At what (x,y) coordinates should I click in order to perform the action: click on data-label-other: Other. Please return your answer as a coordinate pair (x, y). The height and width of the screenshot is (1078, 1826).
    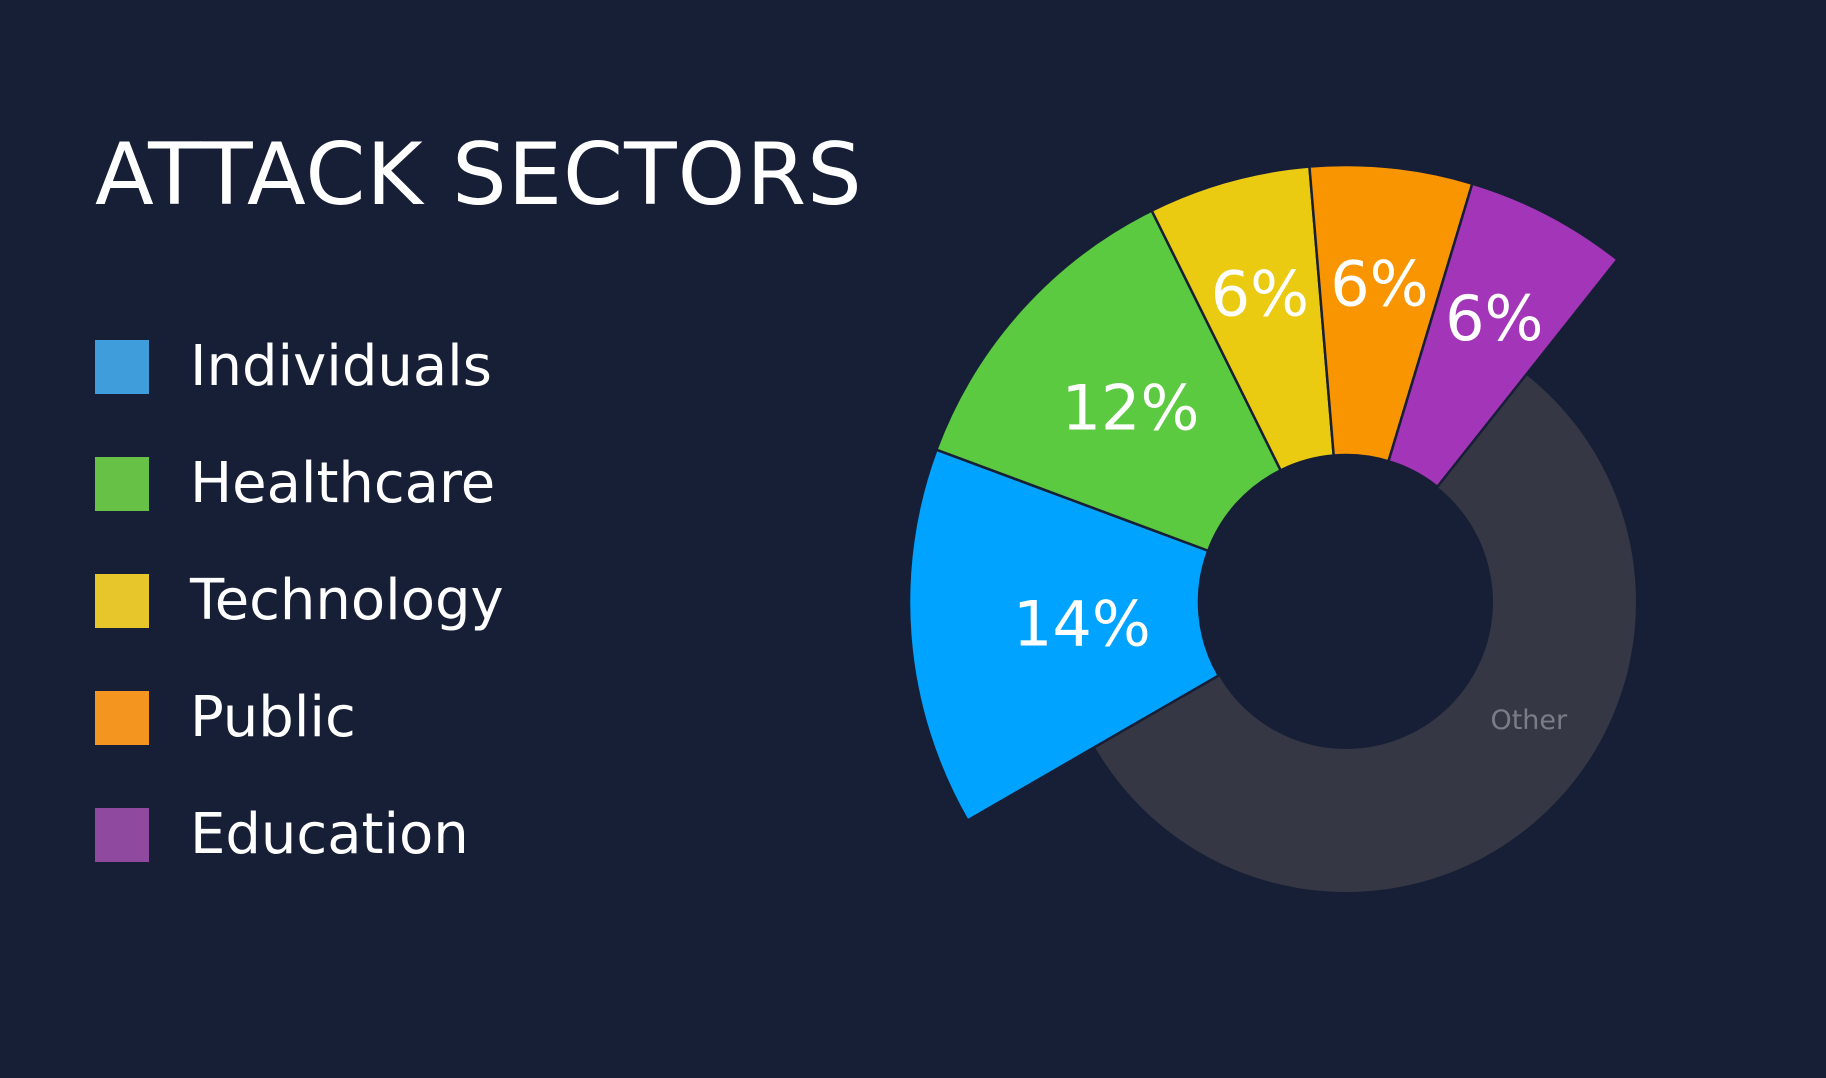
    Looking at the image, I should click on (1529, 720).